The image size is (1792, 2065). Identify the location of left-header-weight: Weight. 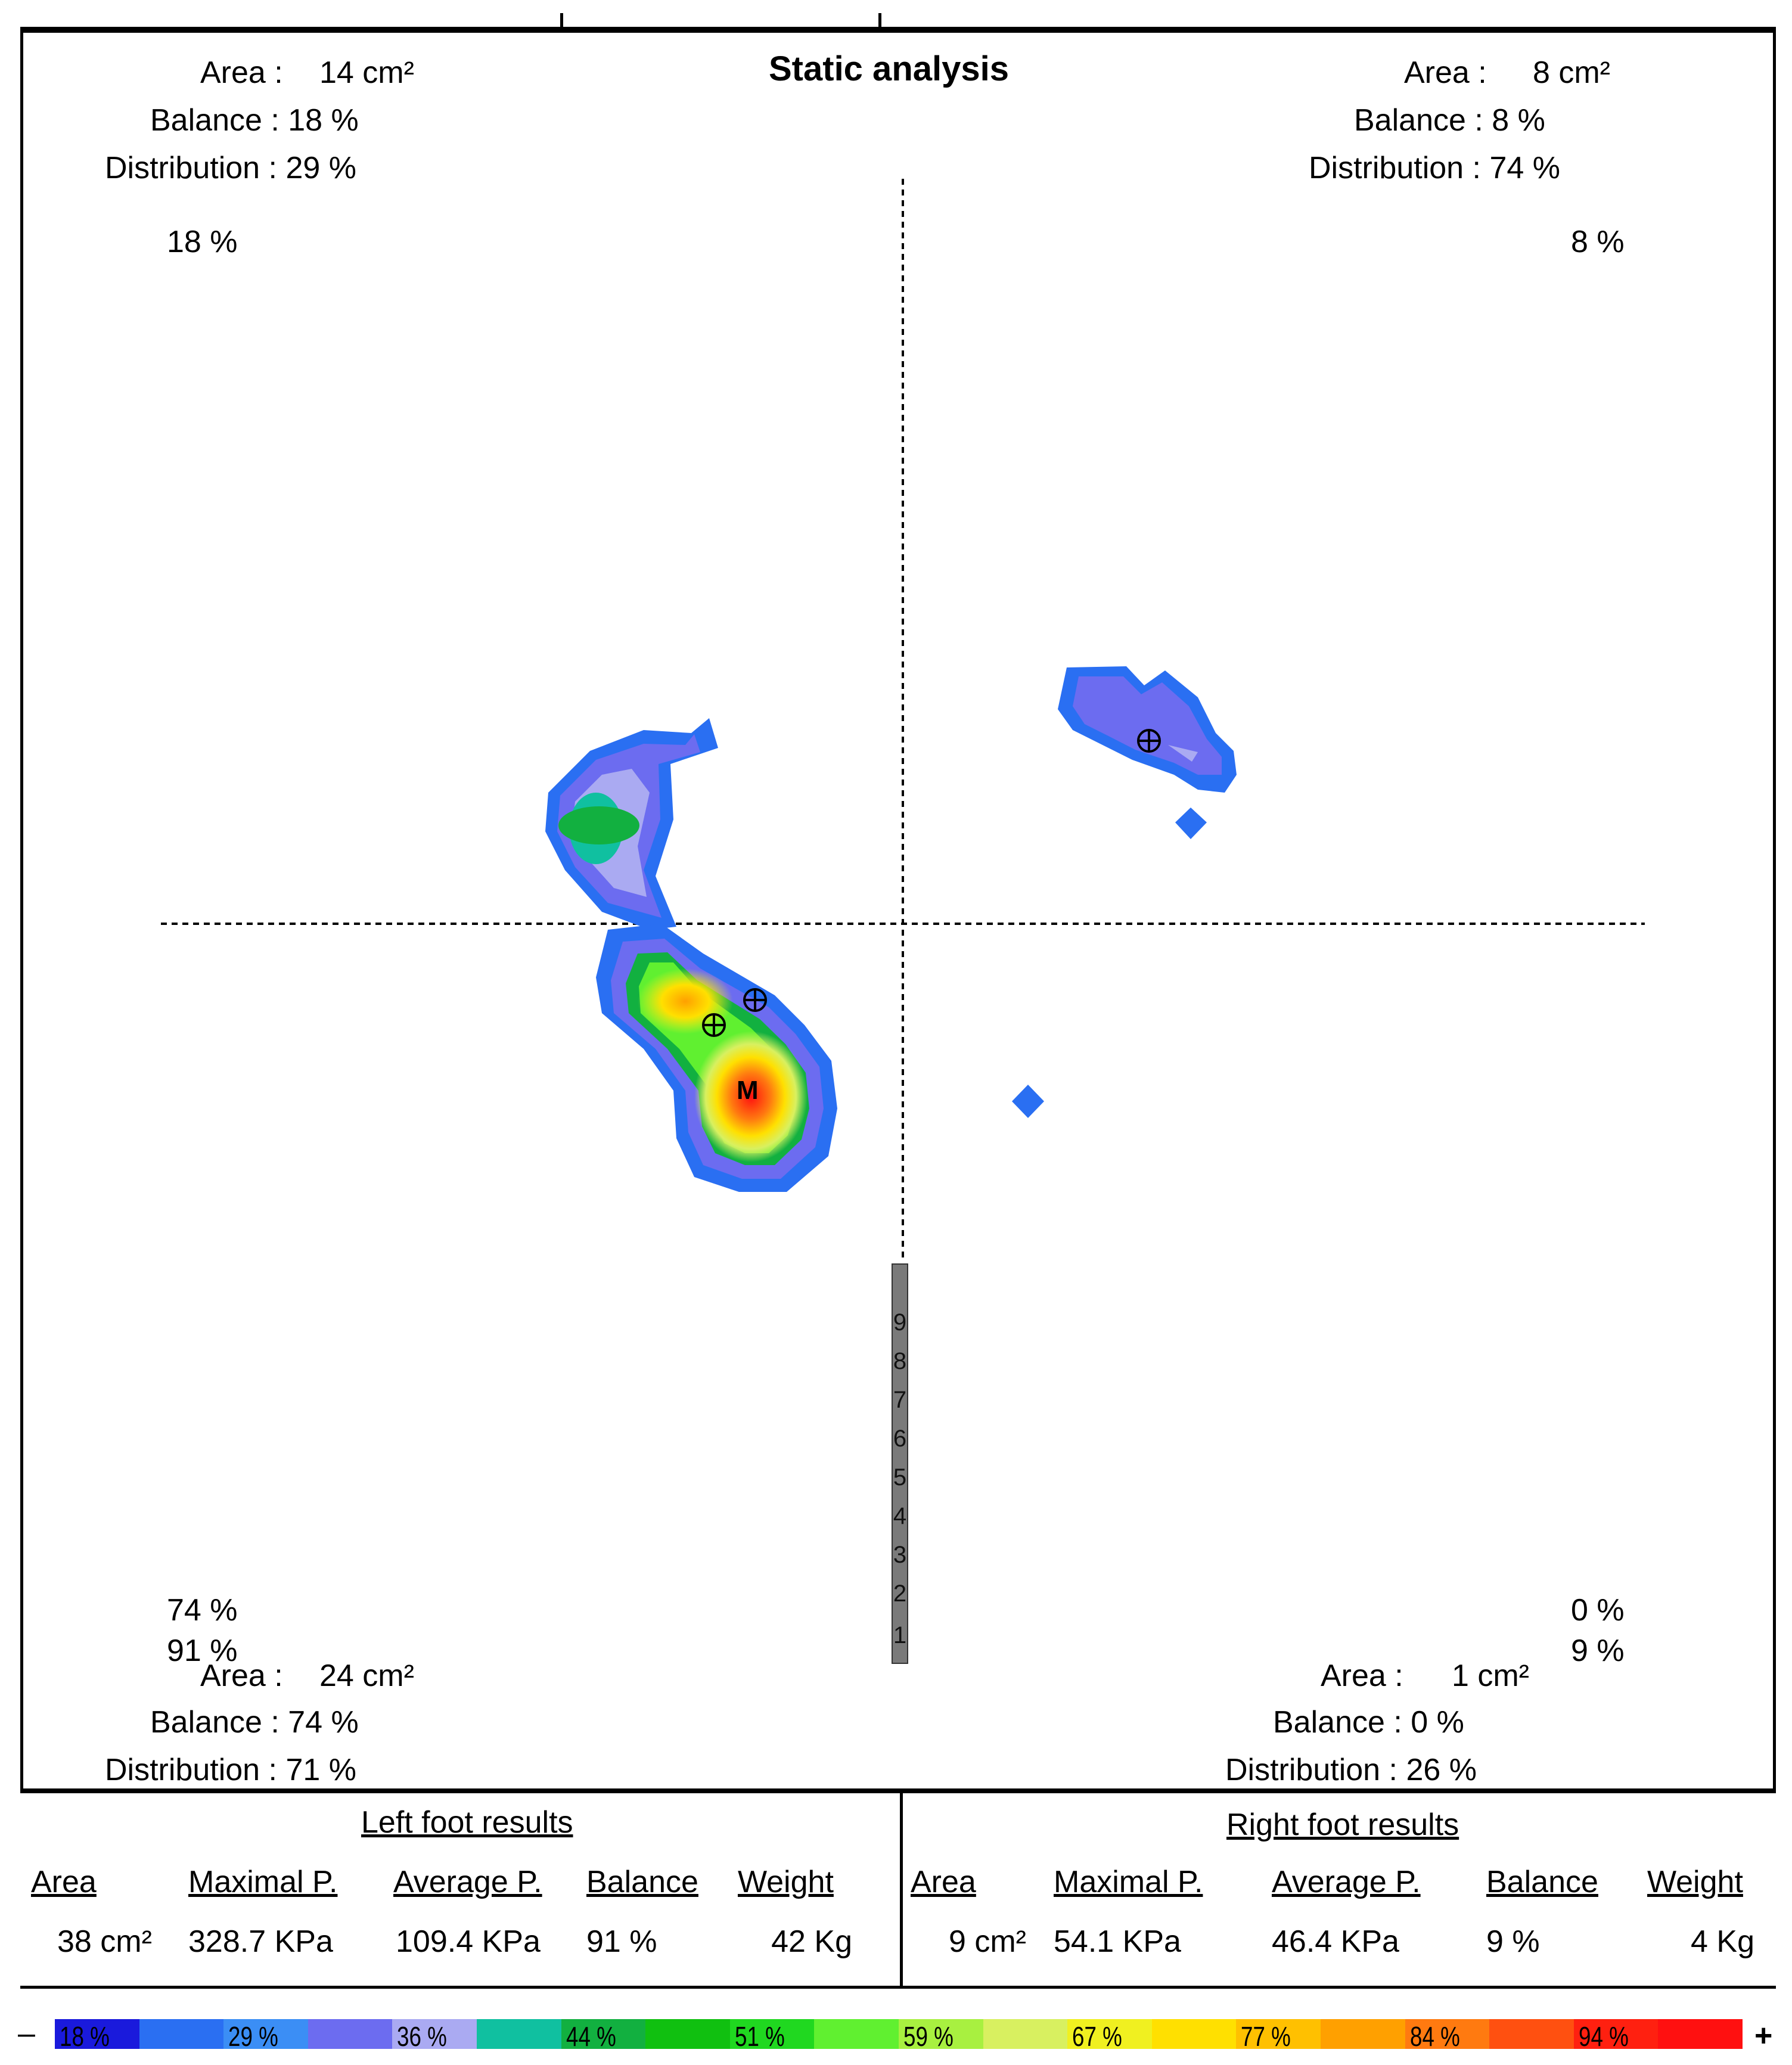
(786, 1882).